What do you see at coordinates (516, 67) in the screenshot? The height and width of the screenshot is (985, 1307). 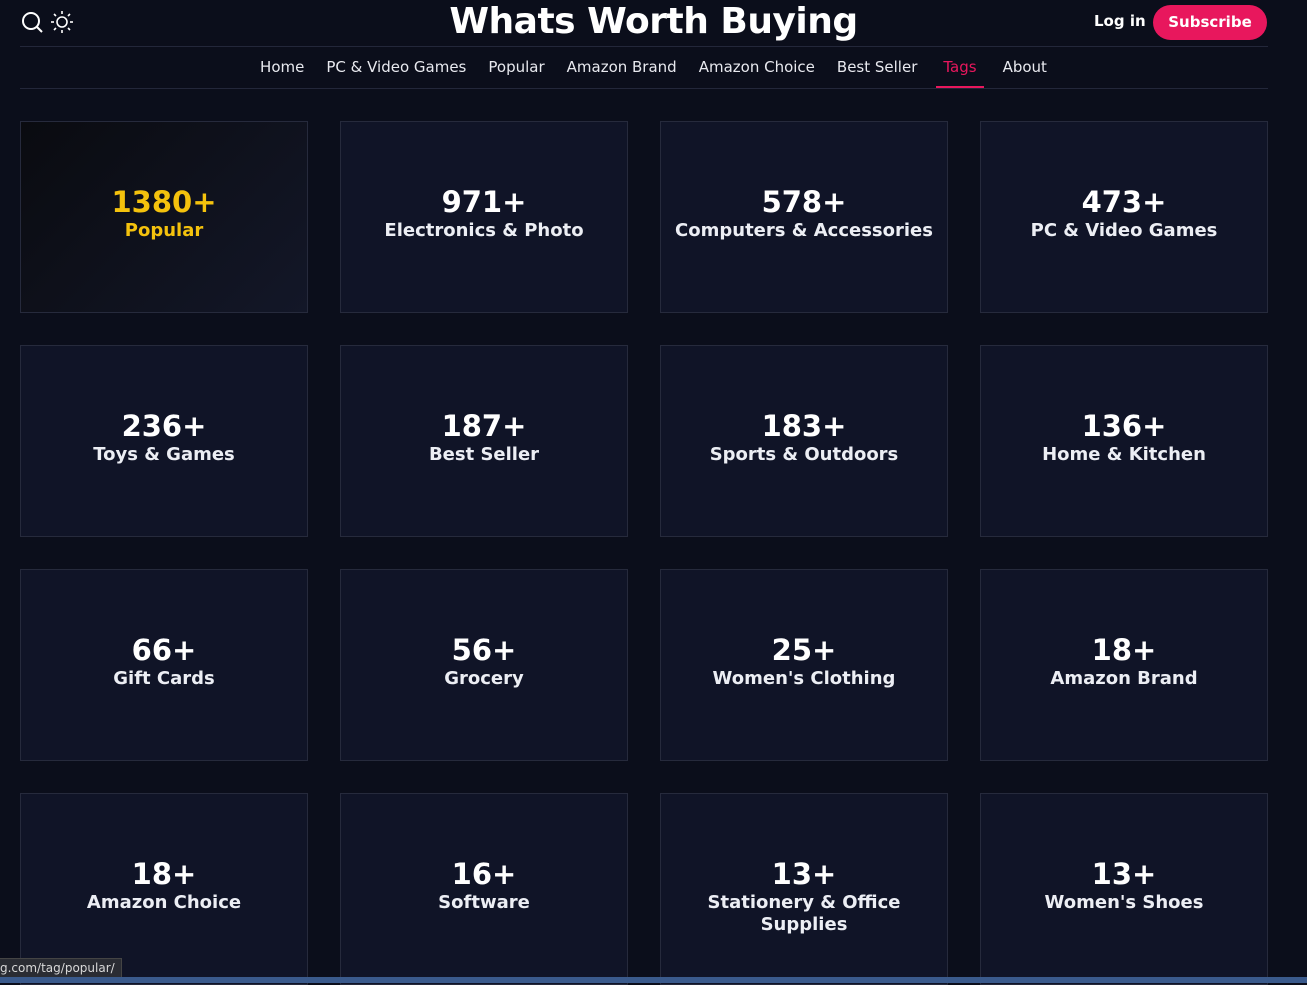 I see `nav-link: Popular` at bounding box center [516, 67].